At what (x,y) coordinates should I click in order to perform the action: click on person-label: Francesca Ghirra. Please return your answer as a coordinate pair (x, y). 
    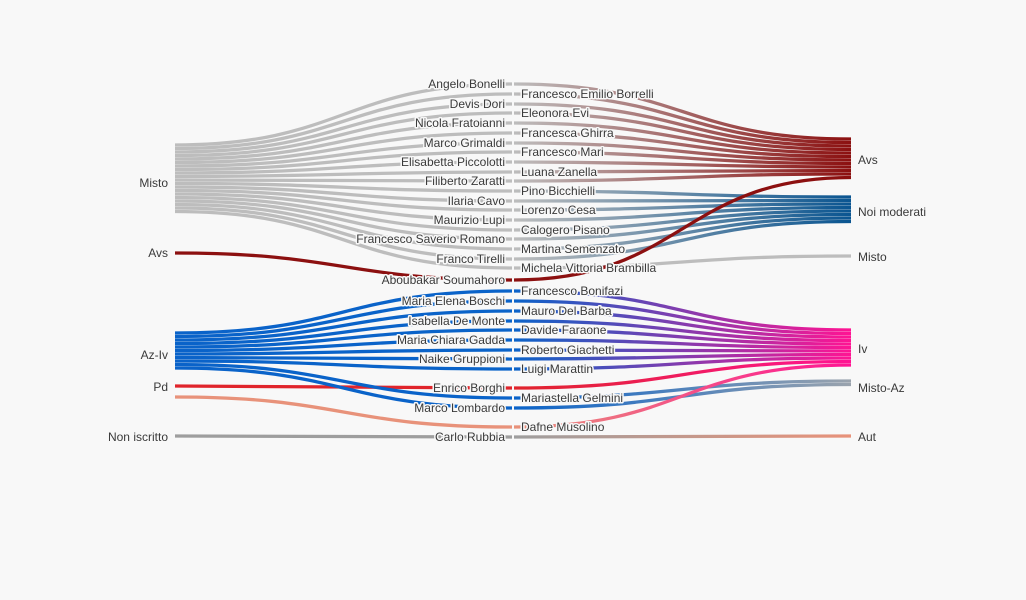
    Looking at the image, I should click on (567, 133).